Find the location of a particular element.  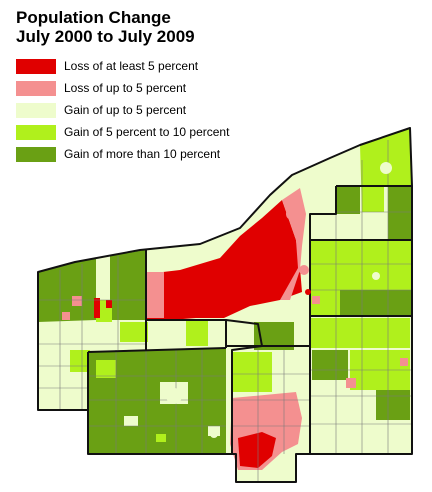

map-area-east-light is located at coordinates (400, 437).